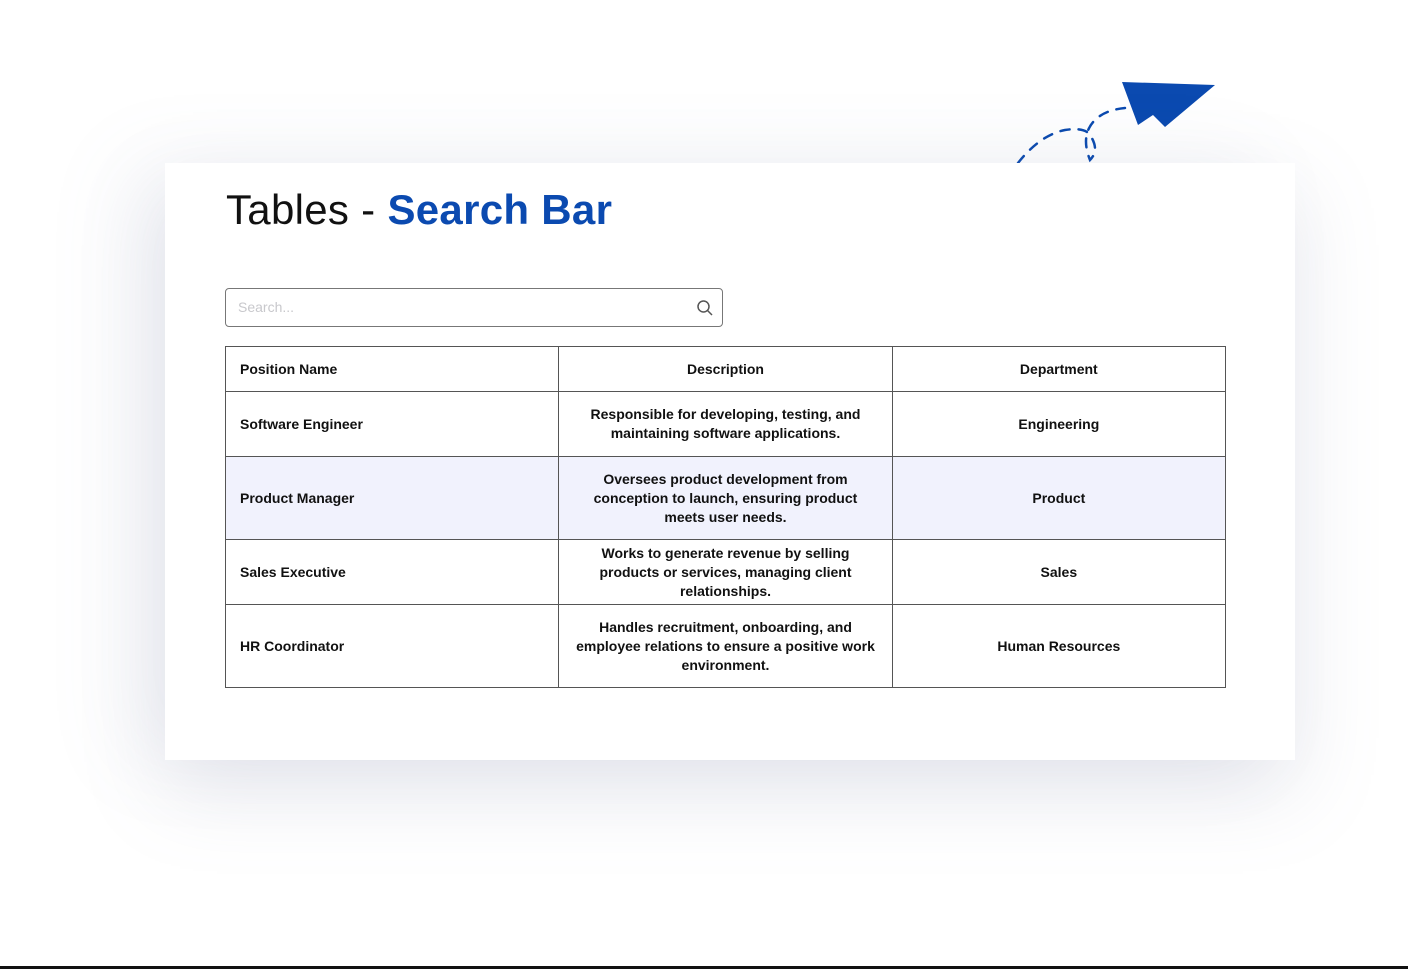 The height and width of the screenshot is (969, 1408). Describe the element at coordinates (392, 572) in the screenshot. I see `cell-position: Sales Executive` at that location.